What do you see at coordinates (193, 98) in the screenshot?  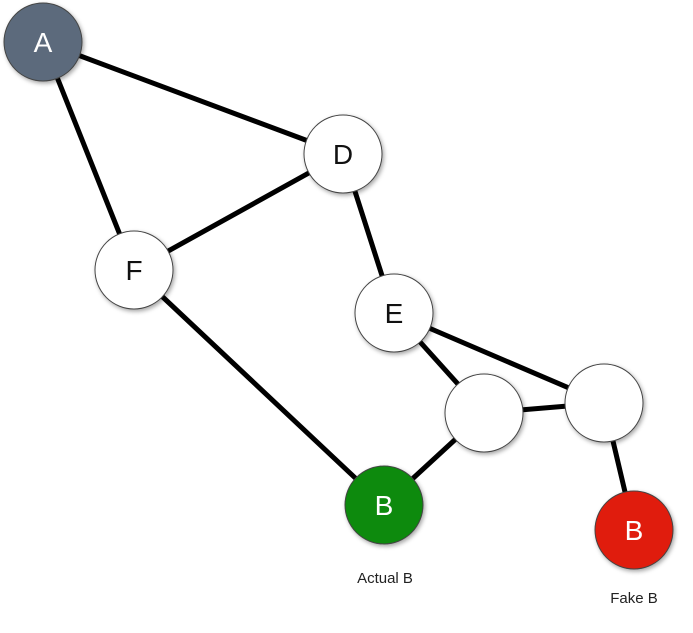 I see `edge-a-d` at bounding box center [193, 98].